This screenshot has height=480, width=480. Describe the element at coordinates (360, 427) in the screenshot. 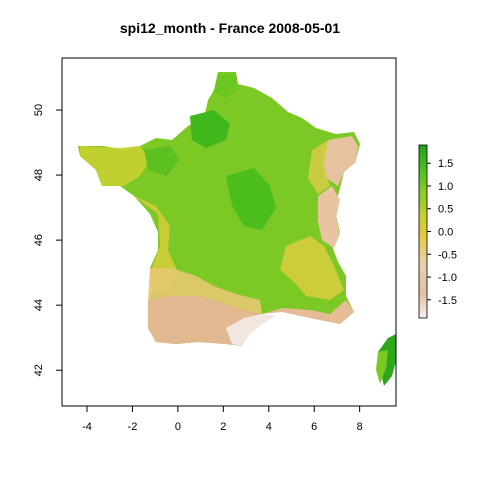

I see `x-tick-label: 8` at that location.